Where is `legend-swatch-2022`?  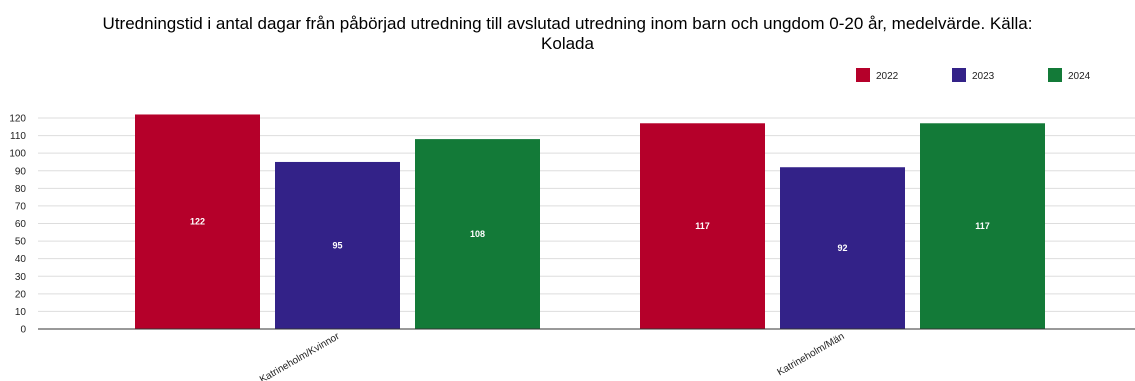 legend-swatch-2022 is located at coordinates (863, 75).